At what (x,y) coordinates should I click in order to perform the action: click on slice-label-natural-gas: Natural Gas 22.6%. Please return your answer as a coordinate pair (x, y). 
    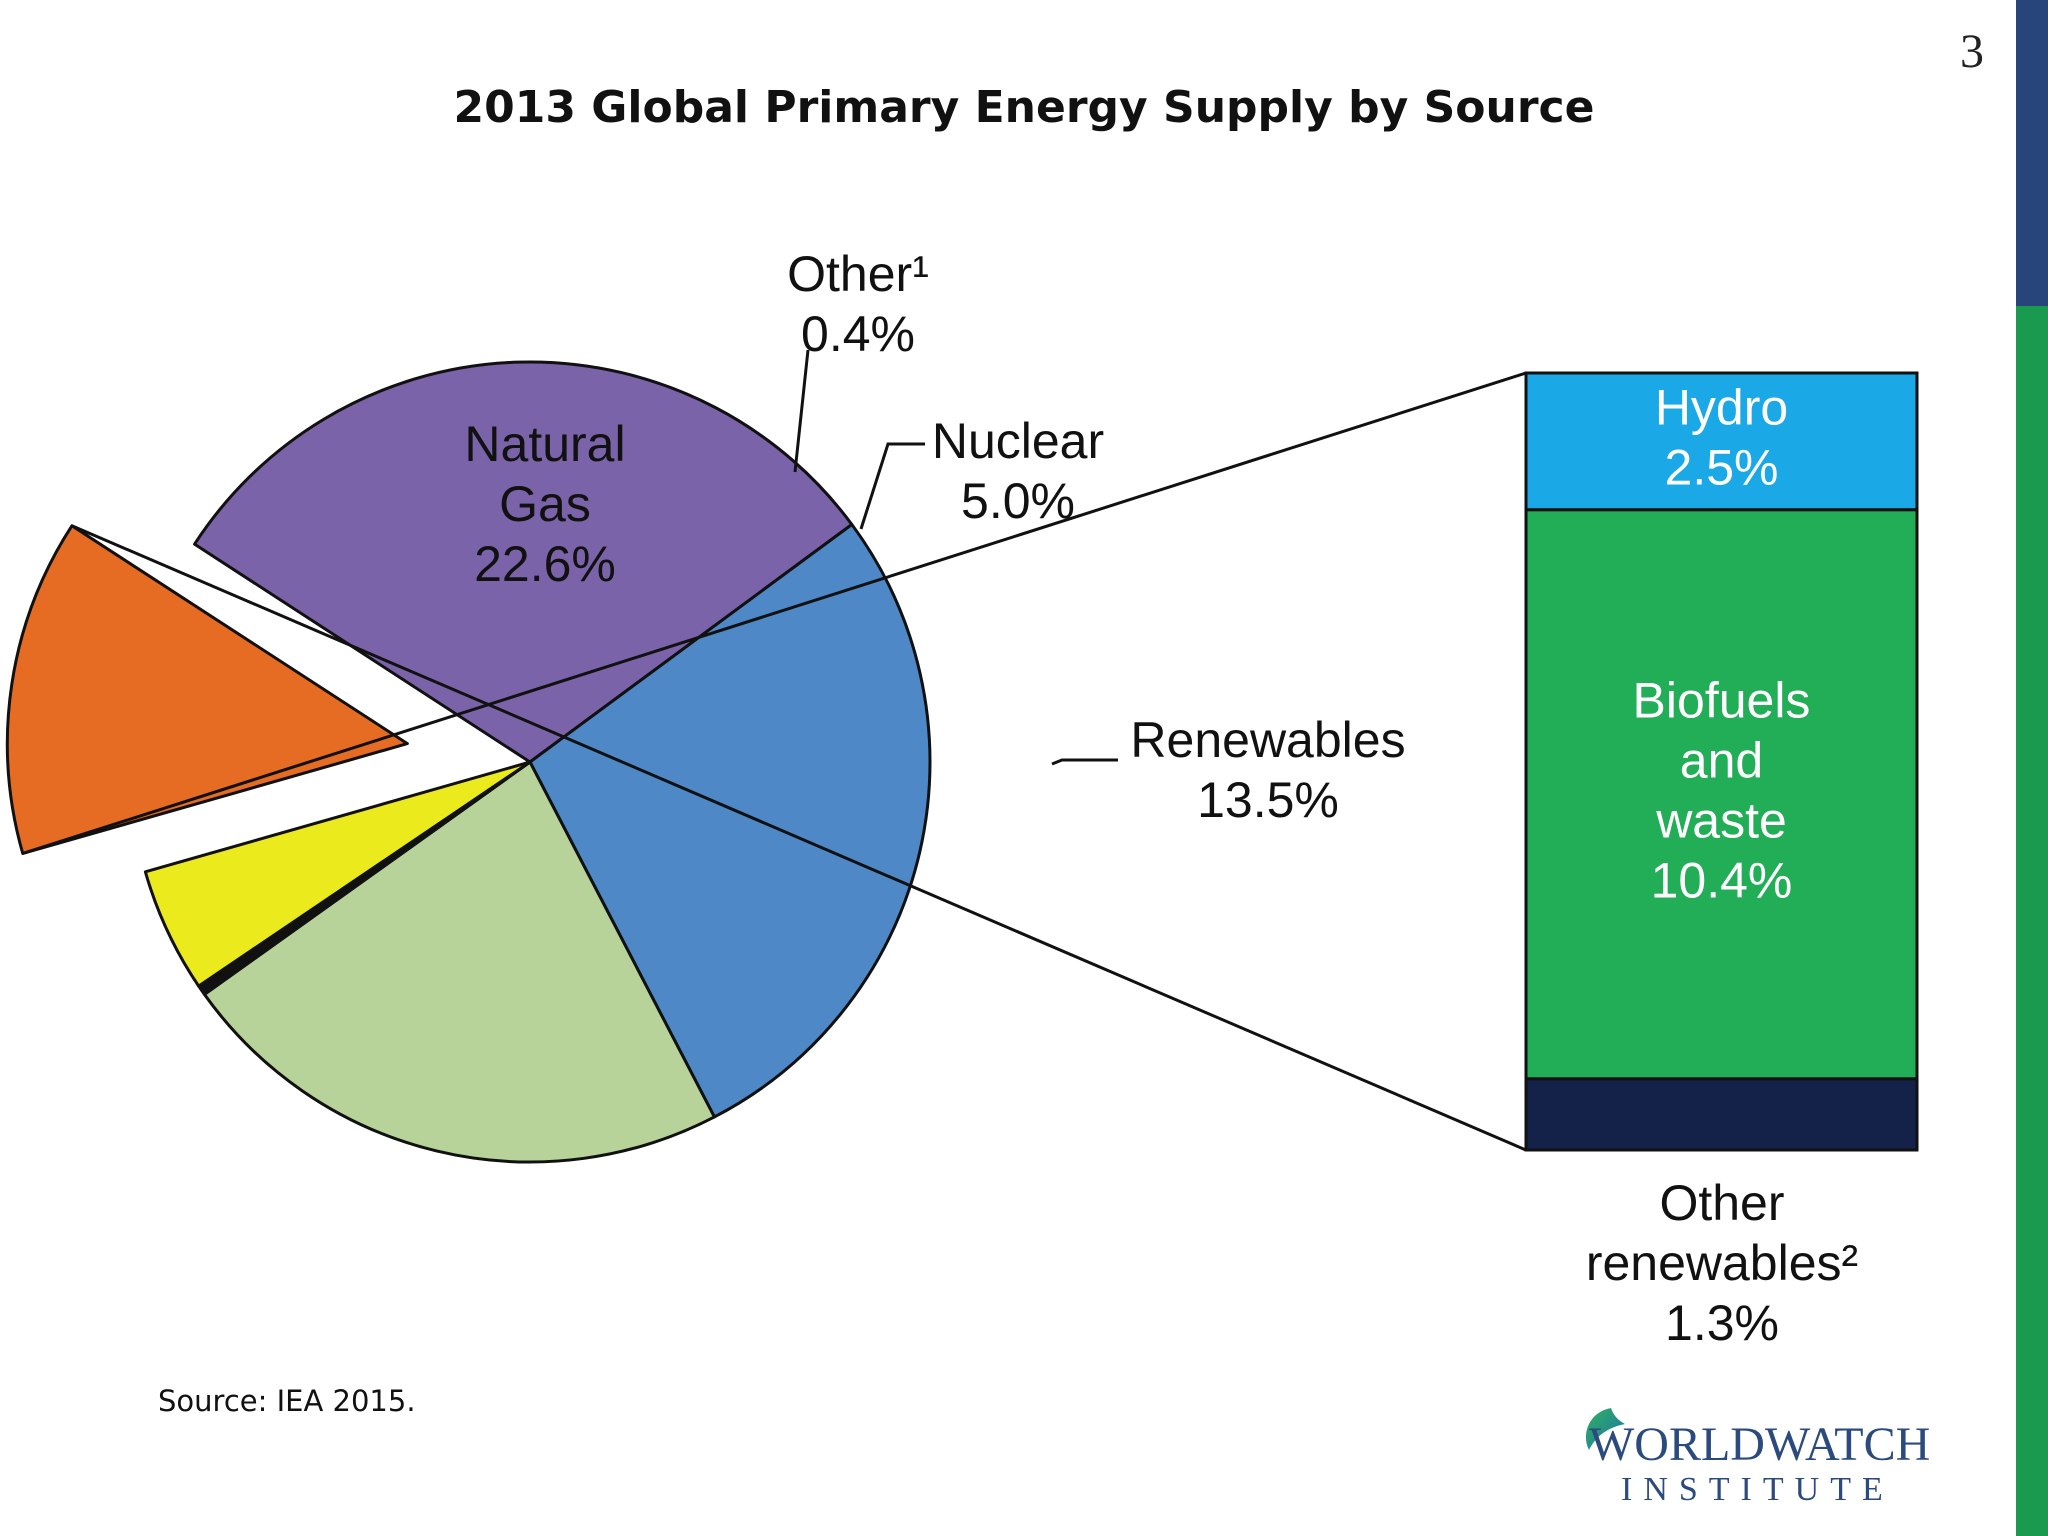
    Looking at the image, I should click on (544, 504).